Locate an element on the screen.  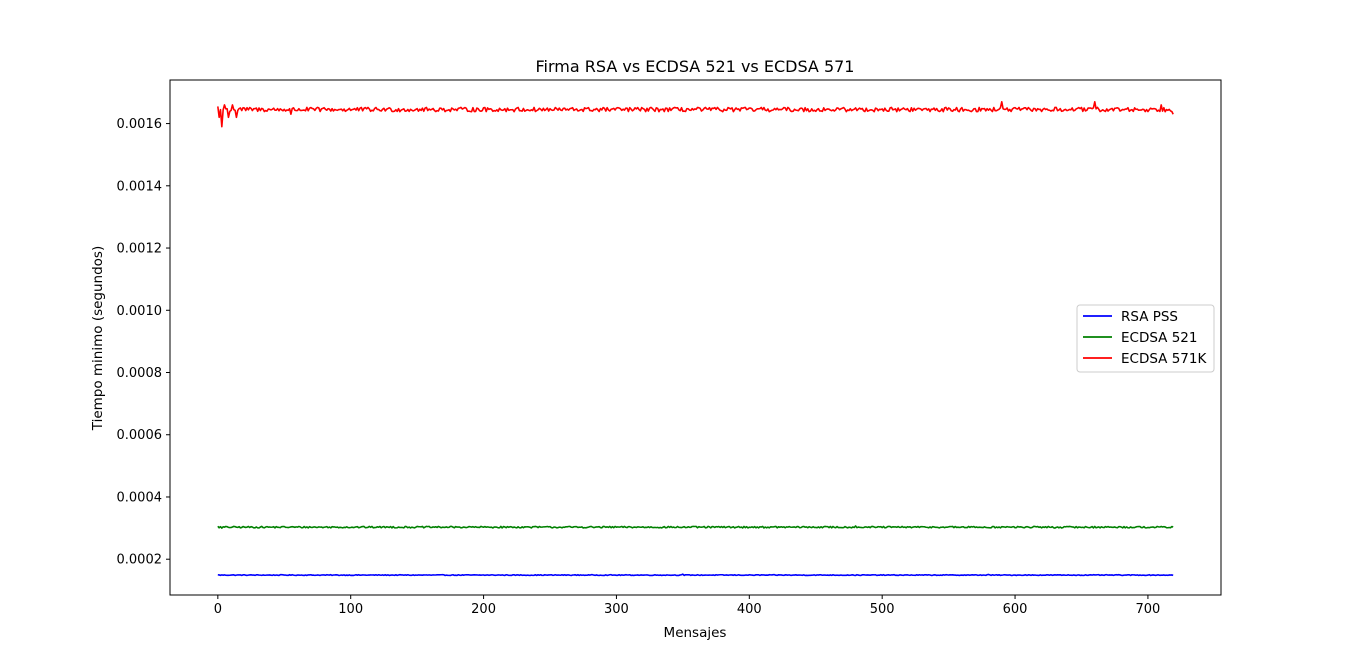
y-tick-label: 0.0008 is located at coordinates (140, 373).